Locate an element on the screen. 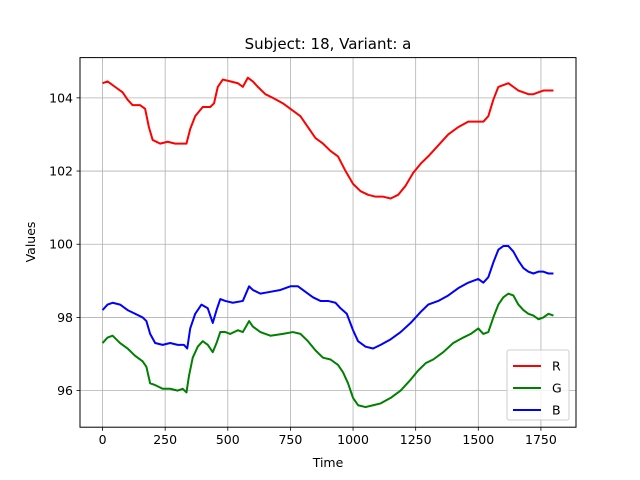 The width and height of the screenshot is (640, 480). x-tick-label: 1500 is located at coordinates (478, 439).